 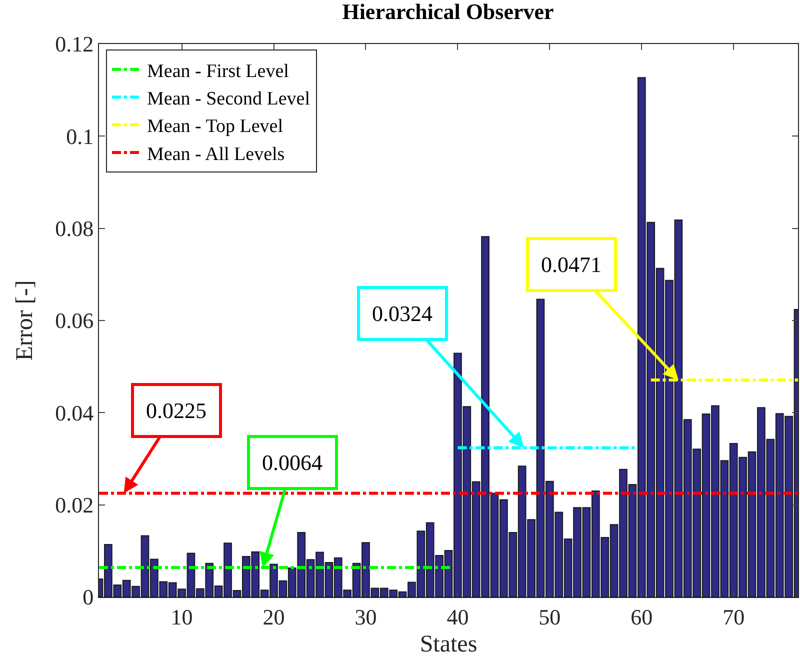 I want to click on annotation: 0.0471, so click(x=571, y=264).